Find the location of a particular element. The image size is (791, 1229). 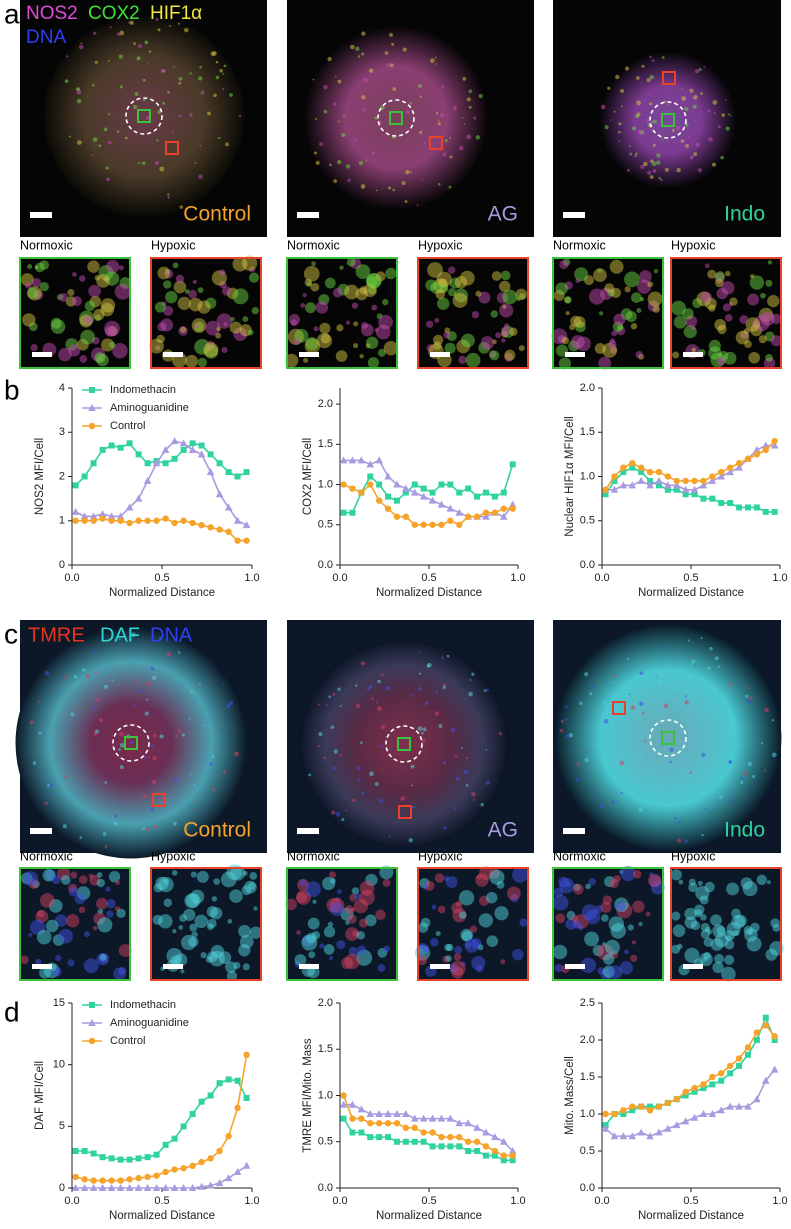

legend-label: Control is located at coordinates (127, 1041).